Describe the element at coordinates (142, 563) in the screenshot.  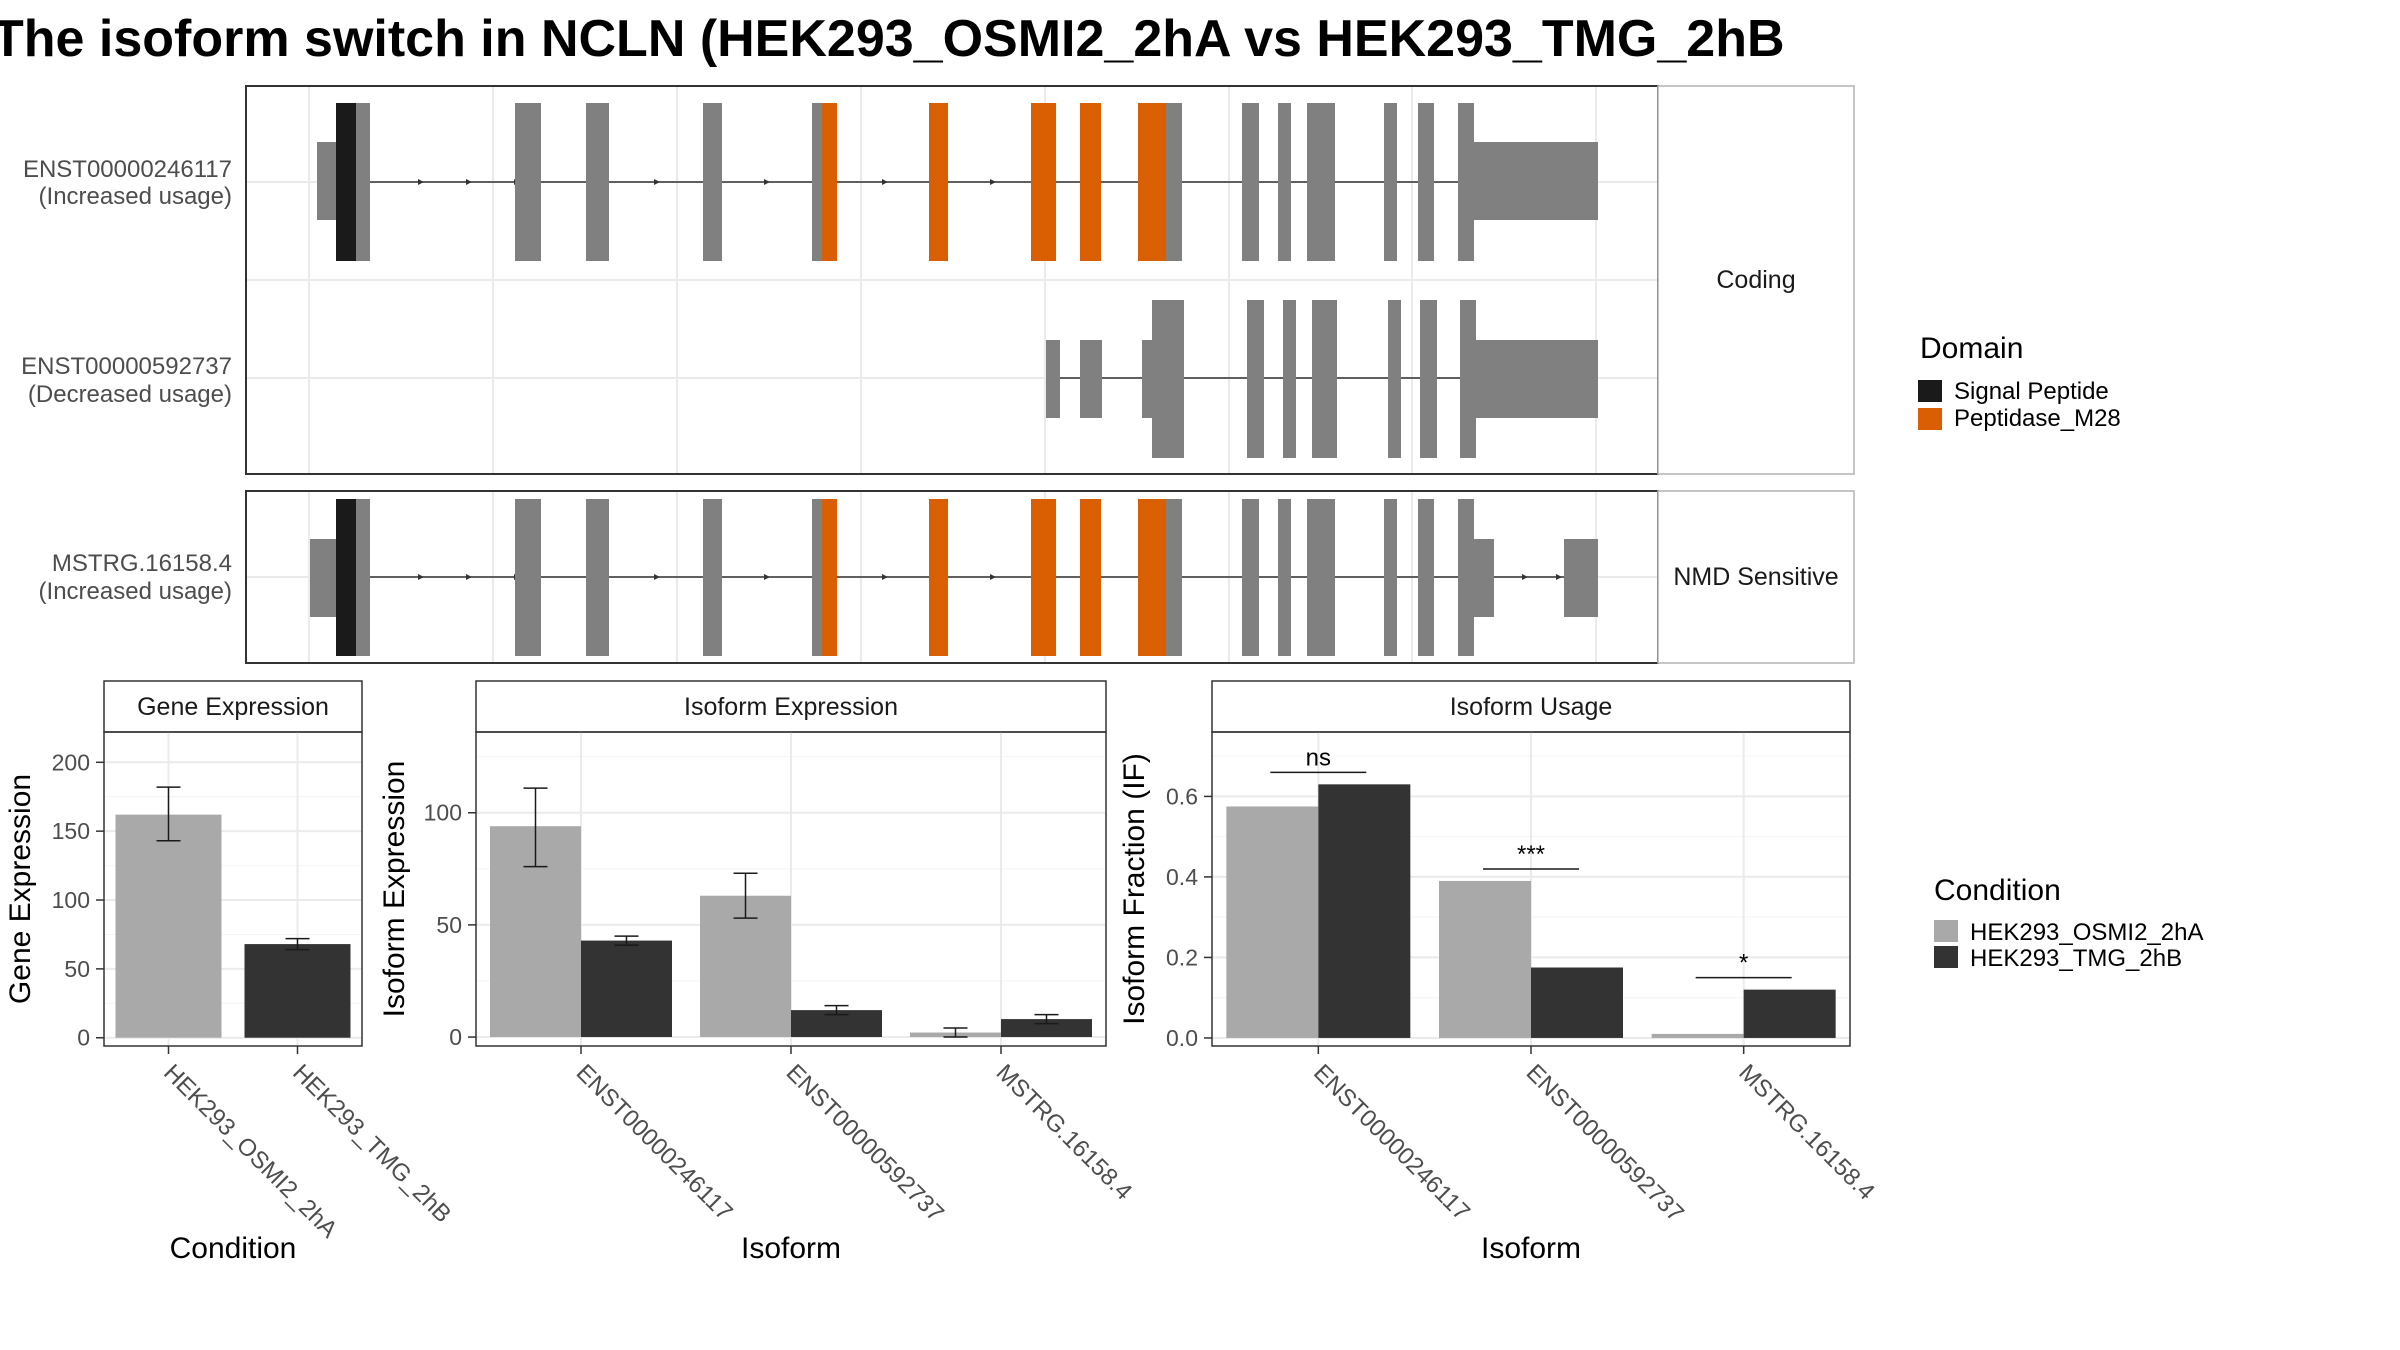
I see `transcript-id: MSTRG.16158.4` at that location.